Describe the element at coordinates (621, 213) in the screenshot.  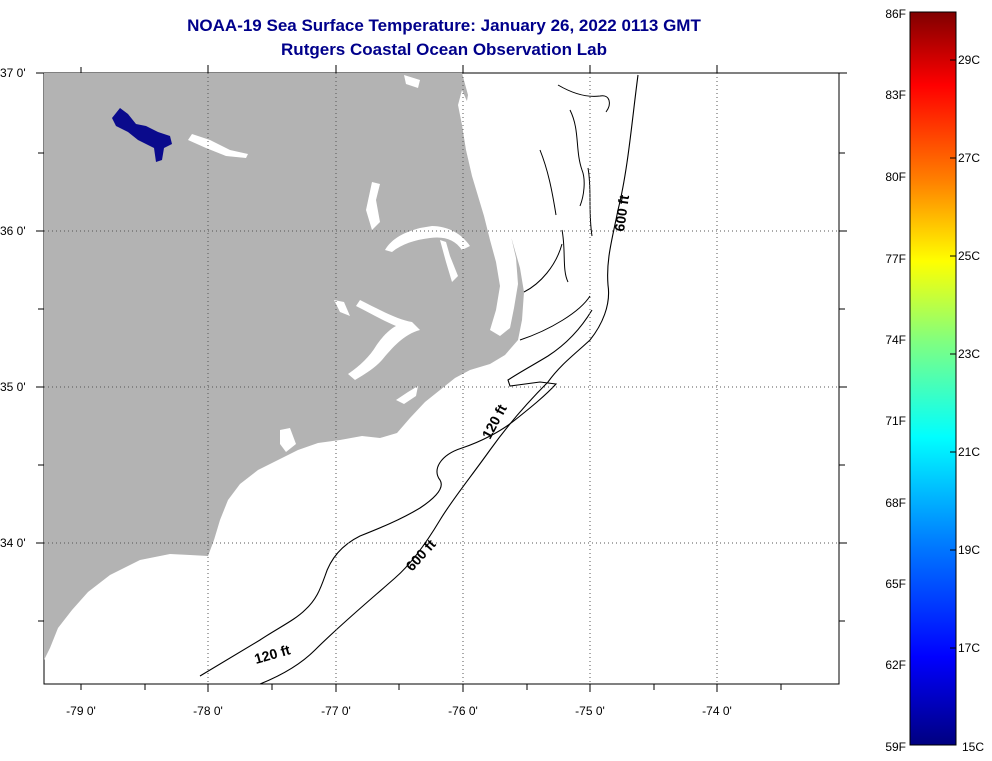
I see `contour-label: 600 ft` at that location.